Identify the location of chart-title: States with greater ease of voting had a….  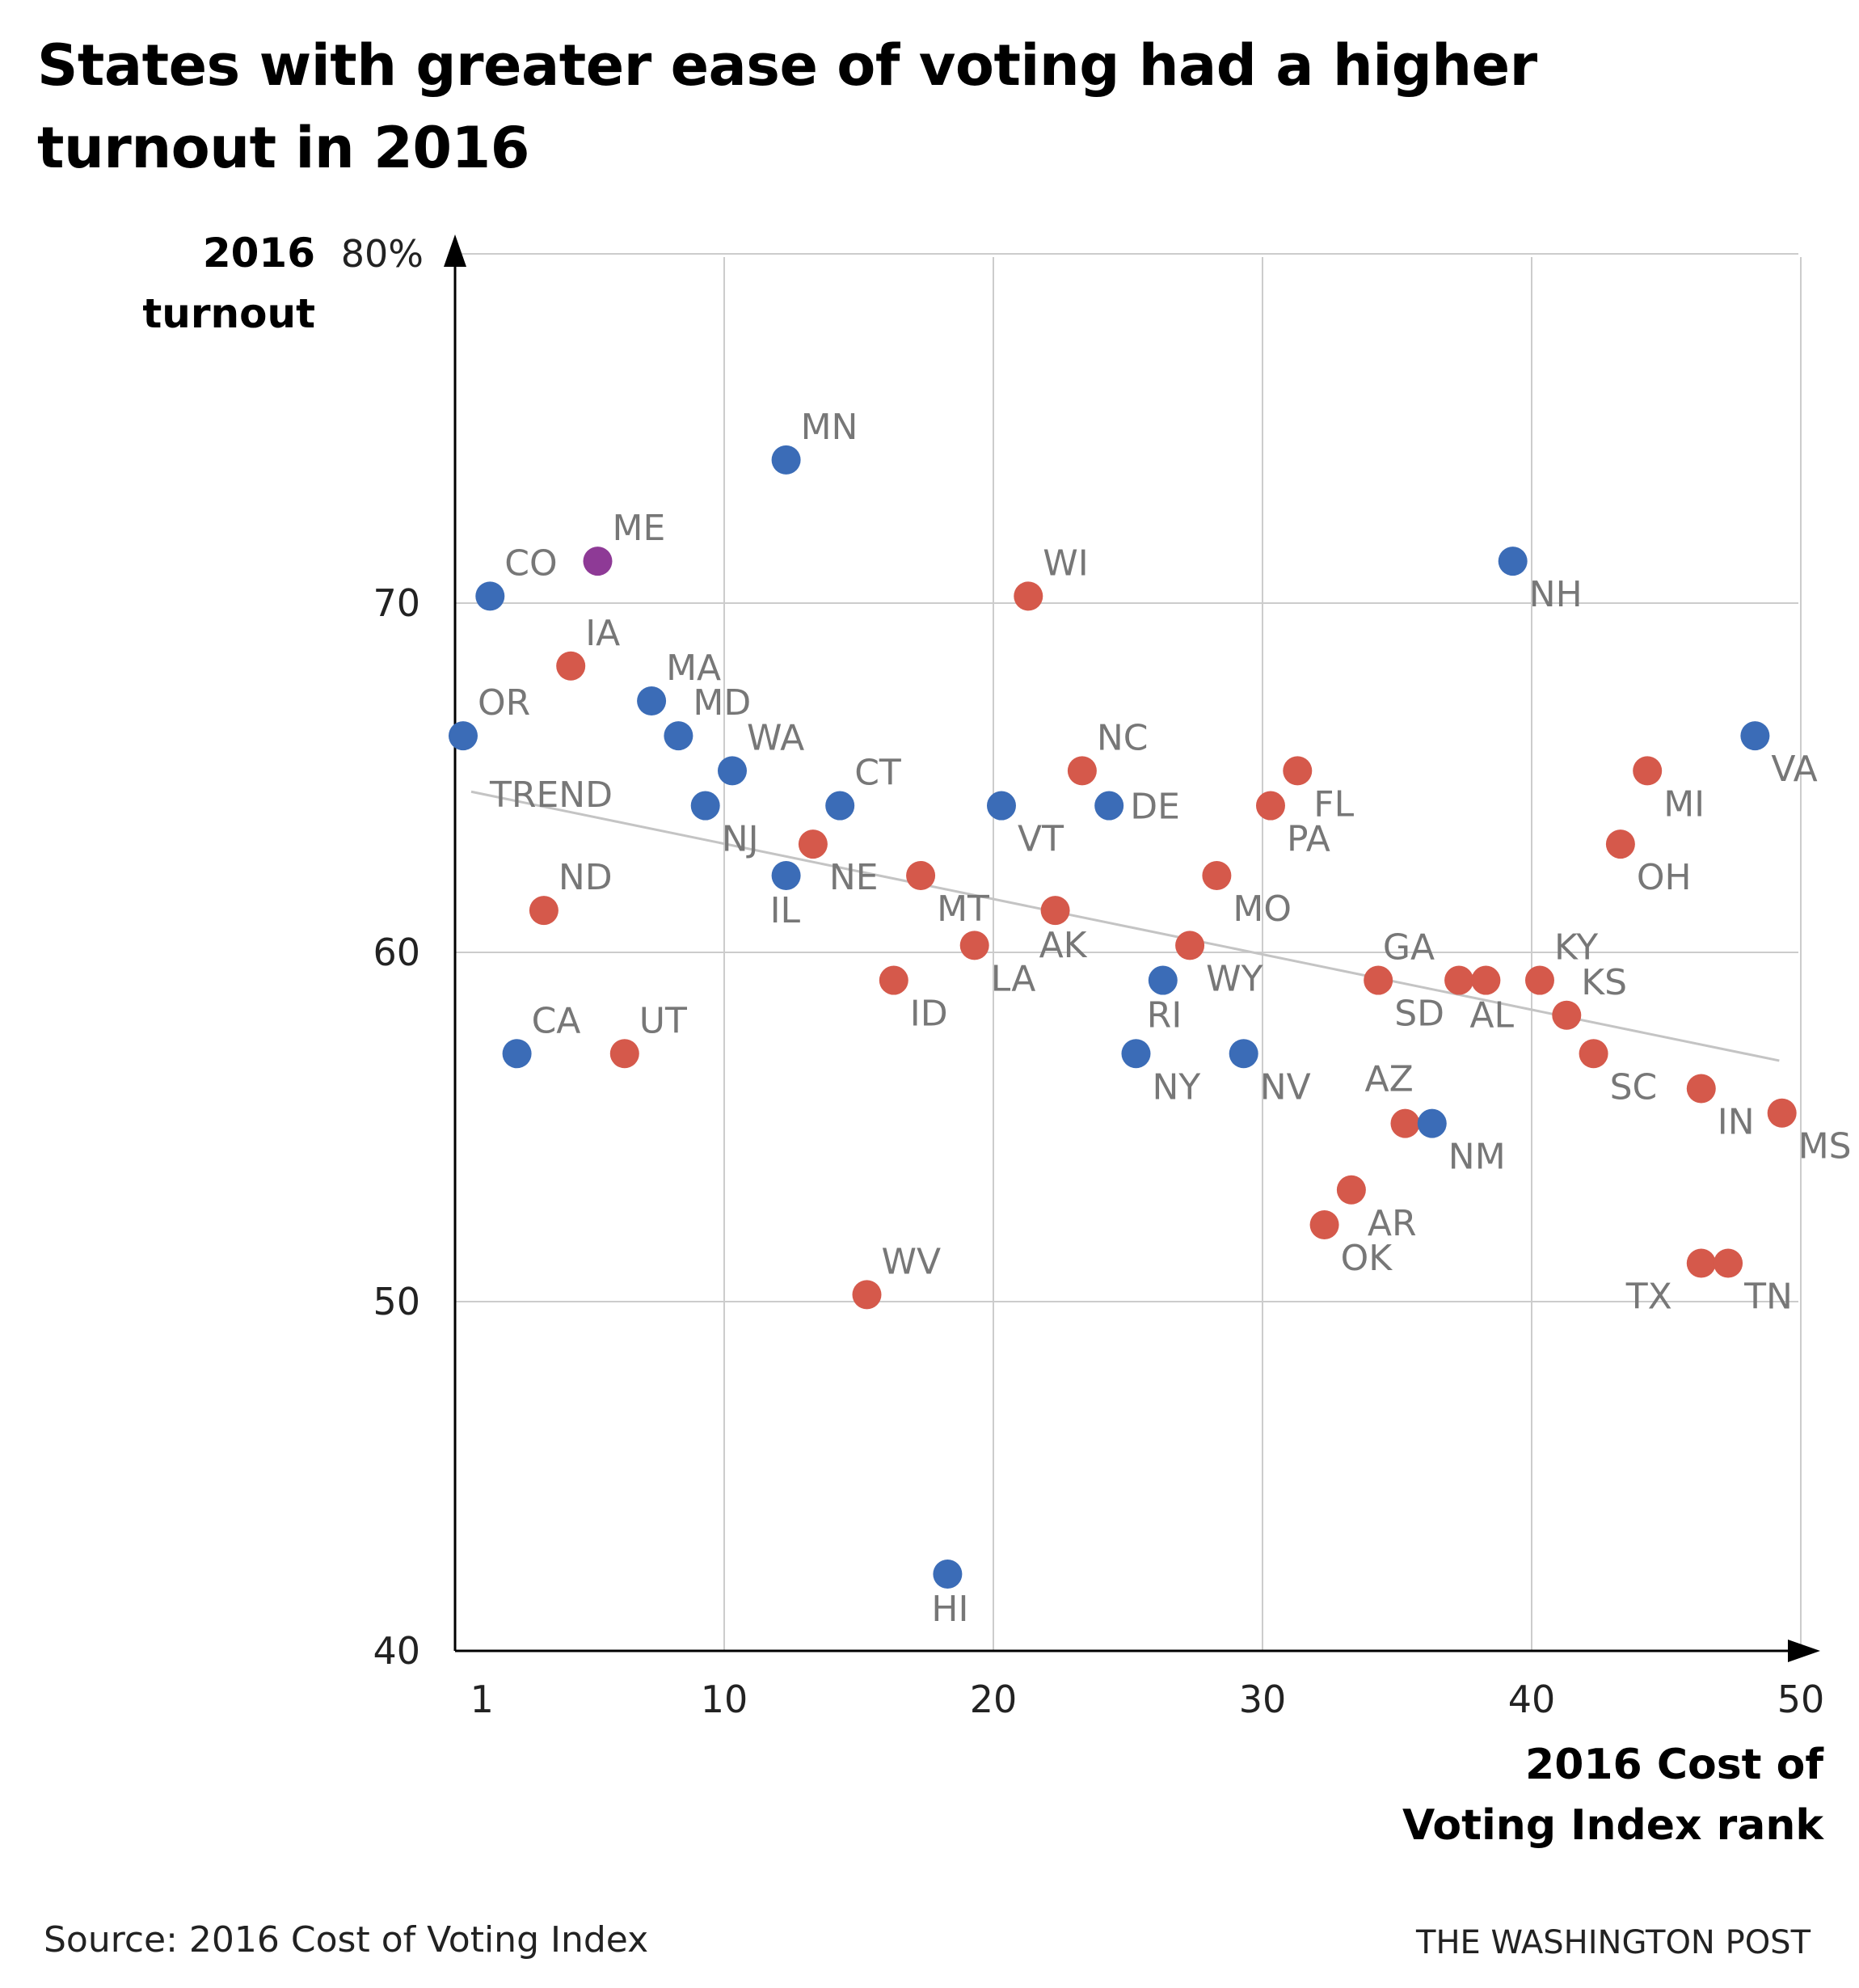
(787, 106).